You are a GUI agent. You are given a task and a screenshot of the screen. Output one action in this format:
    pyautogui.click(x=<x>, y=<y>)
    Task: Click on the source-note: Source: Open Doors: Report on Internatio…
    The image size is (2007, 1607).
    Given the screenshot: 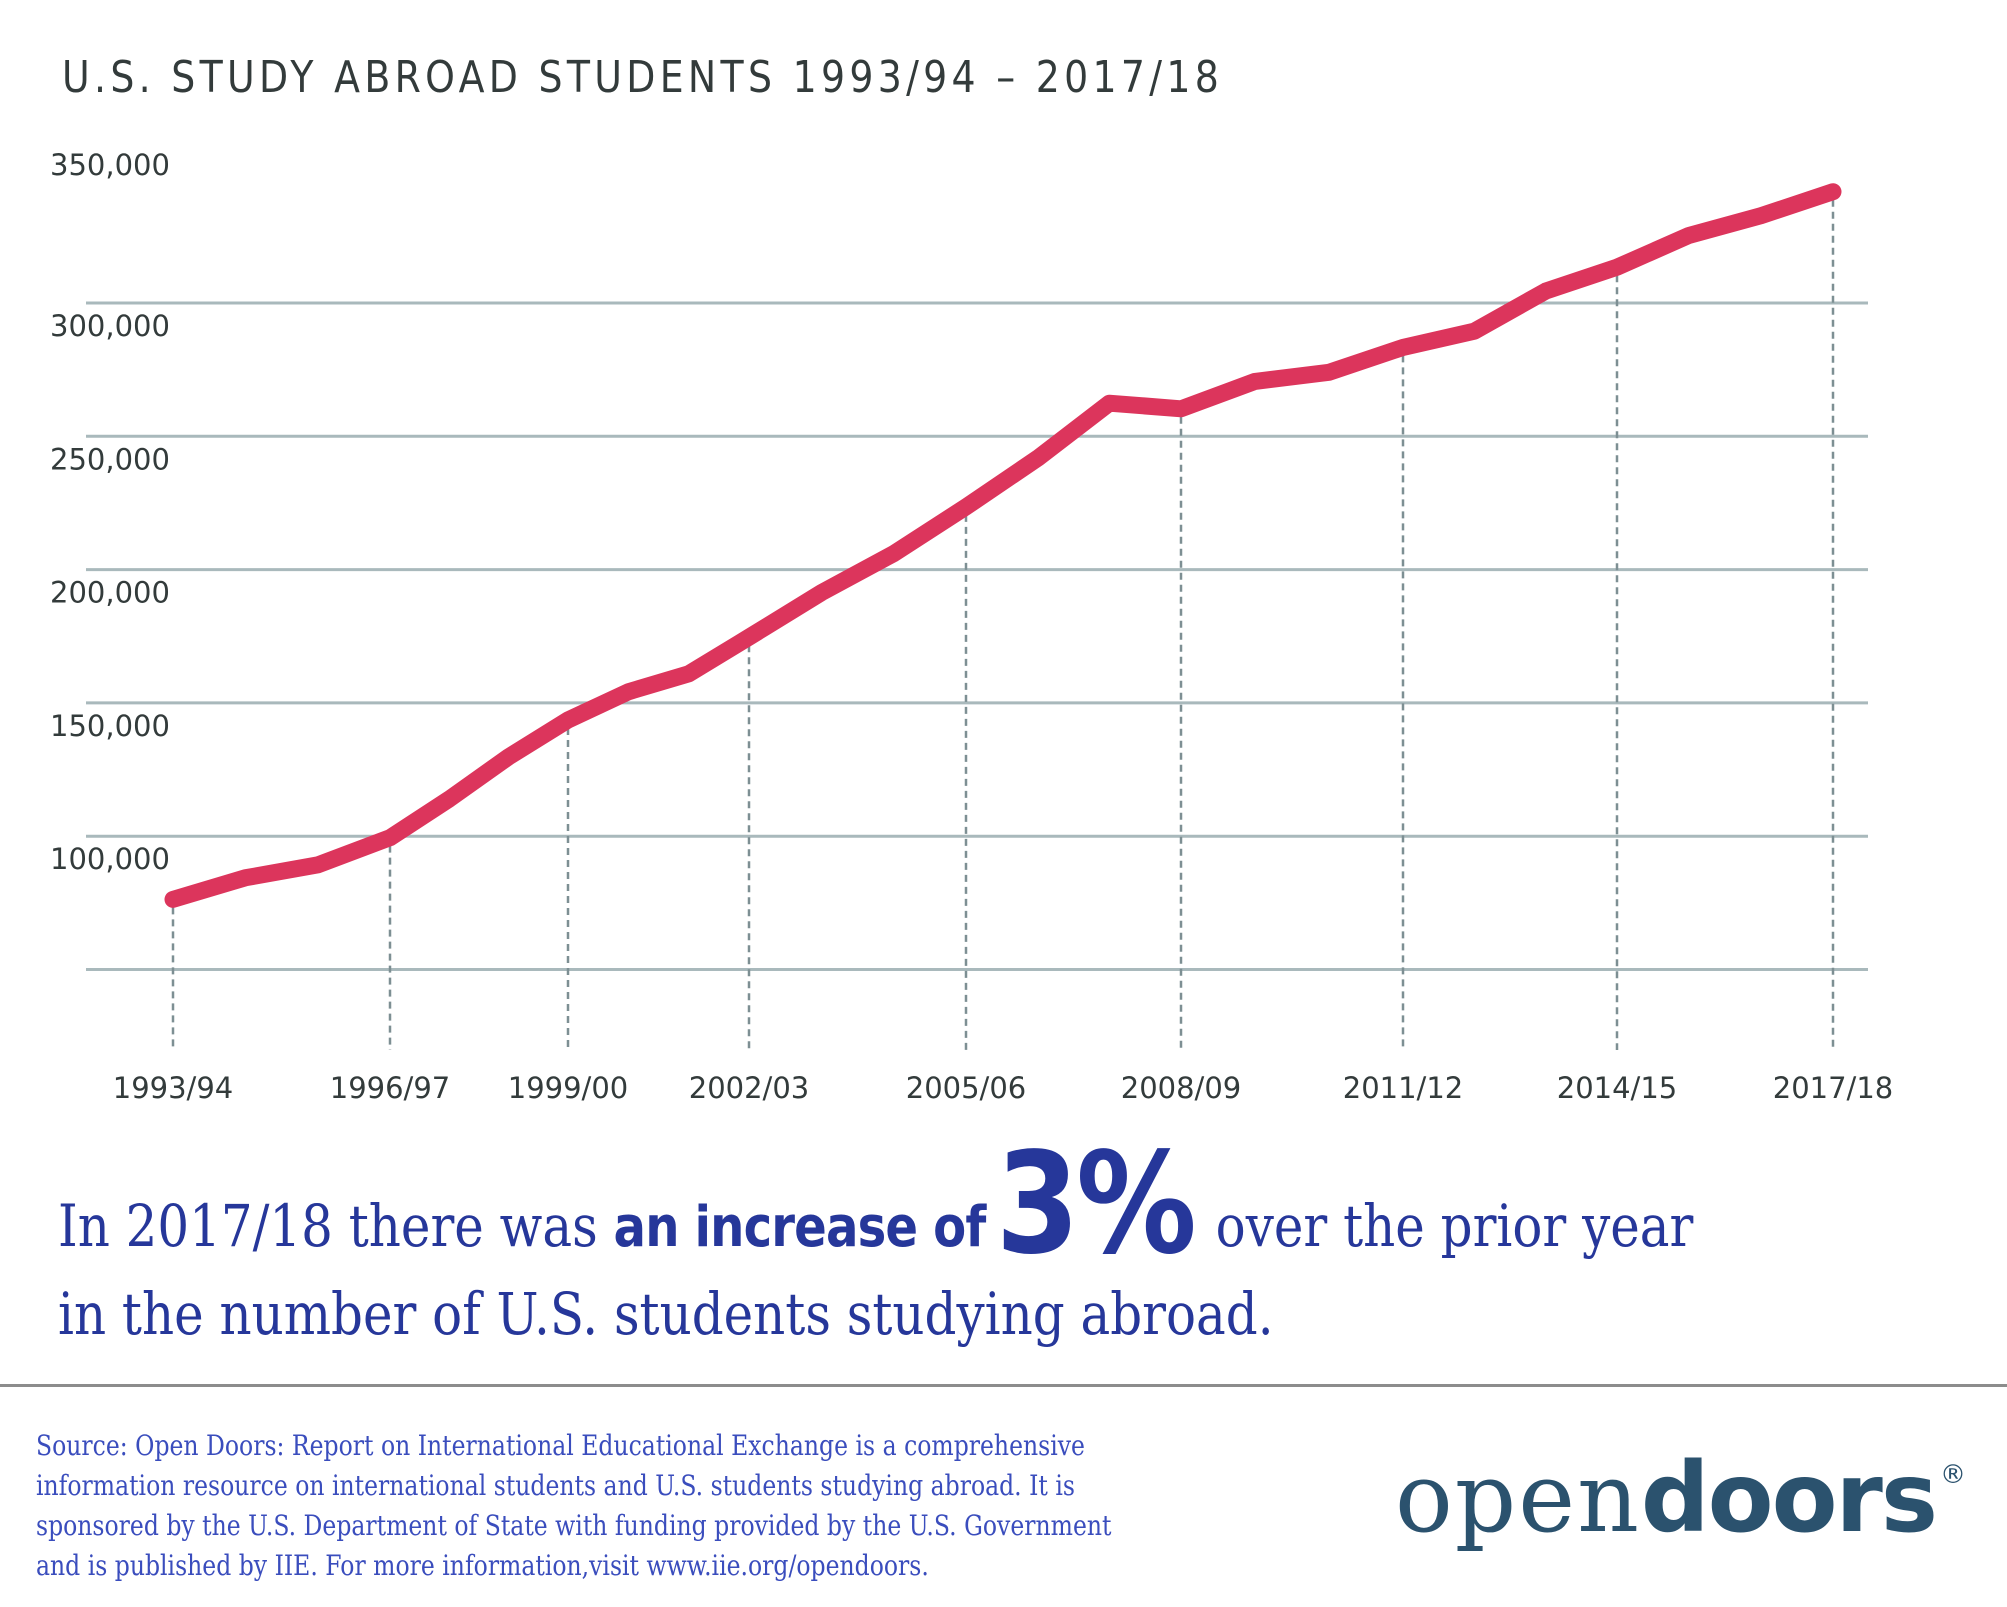 What is the action you would take?
    pyautogui.click(x=624, y=1506)
    